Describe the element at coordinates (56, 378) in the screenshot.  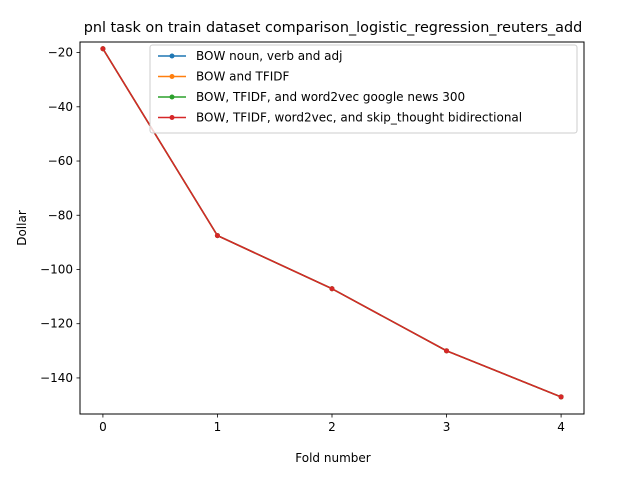
I see `y-tick-label-6: −140` at that location.